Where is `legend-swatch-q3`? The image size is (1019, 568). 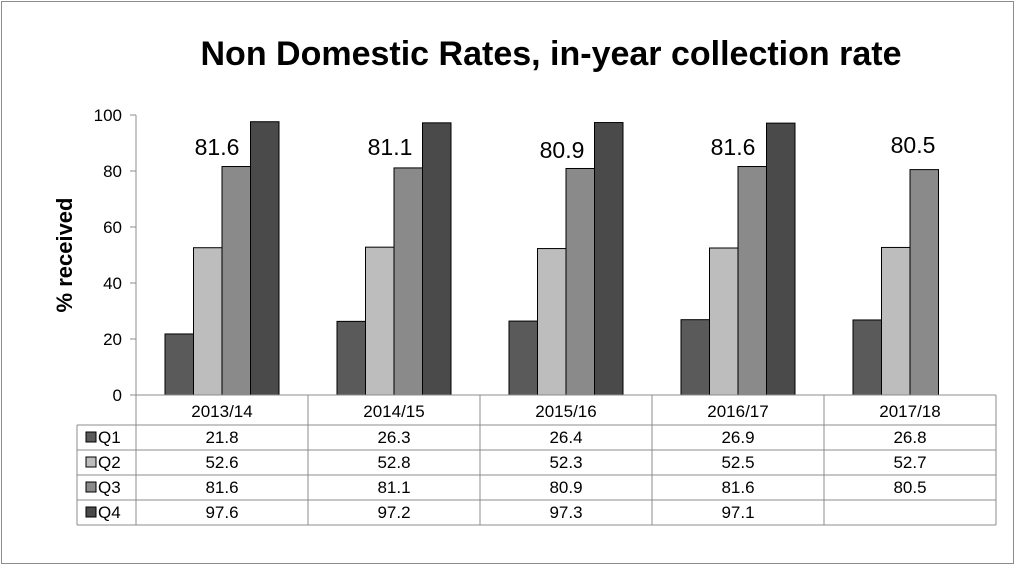 legend-swatch-q3 is located at coordinates (91, 487).